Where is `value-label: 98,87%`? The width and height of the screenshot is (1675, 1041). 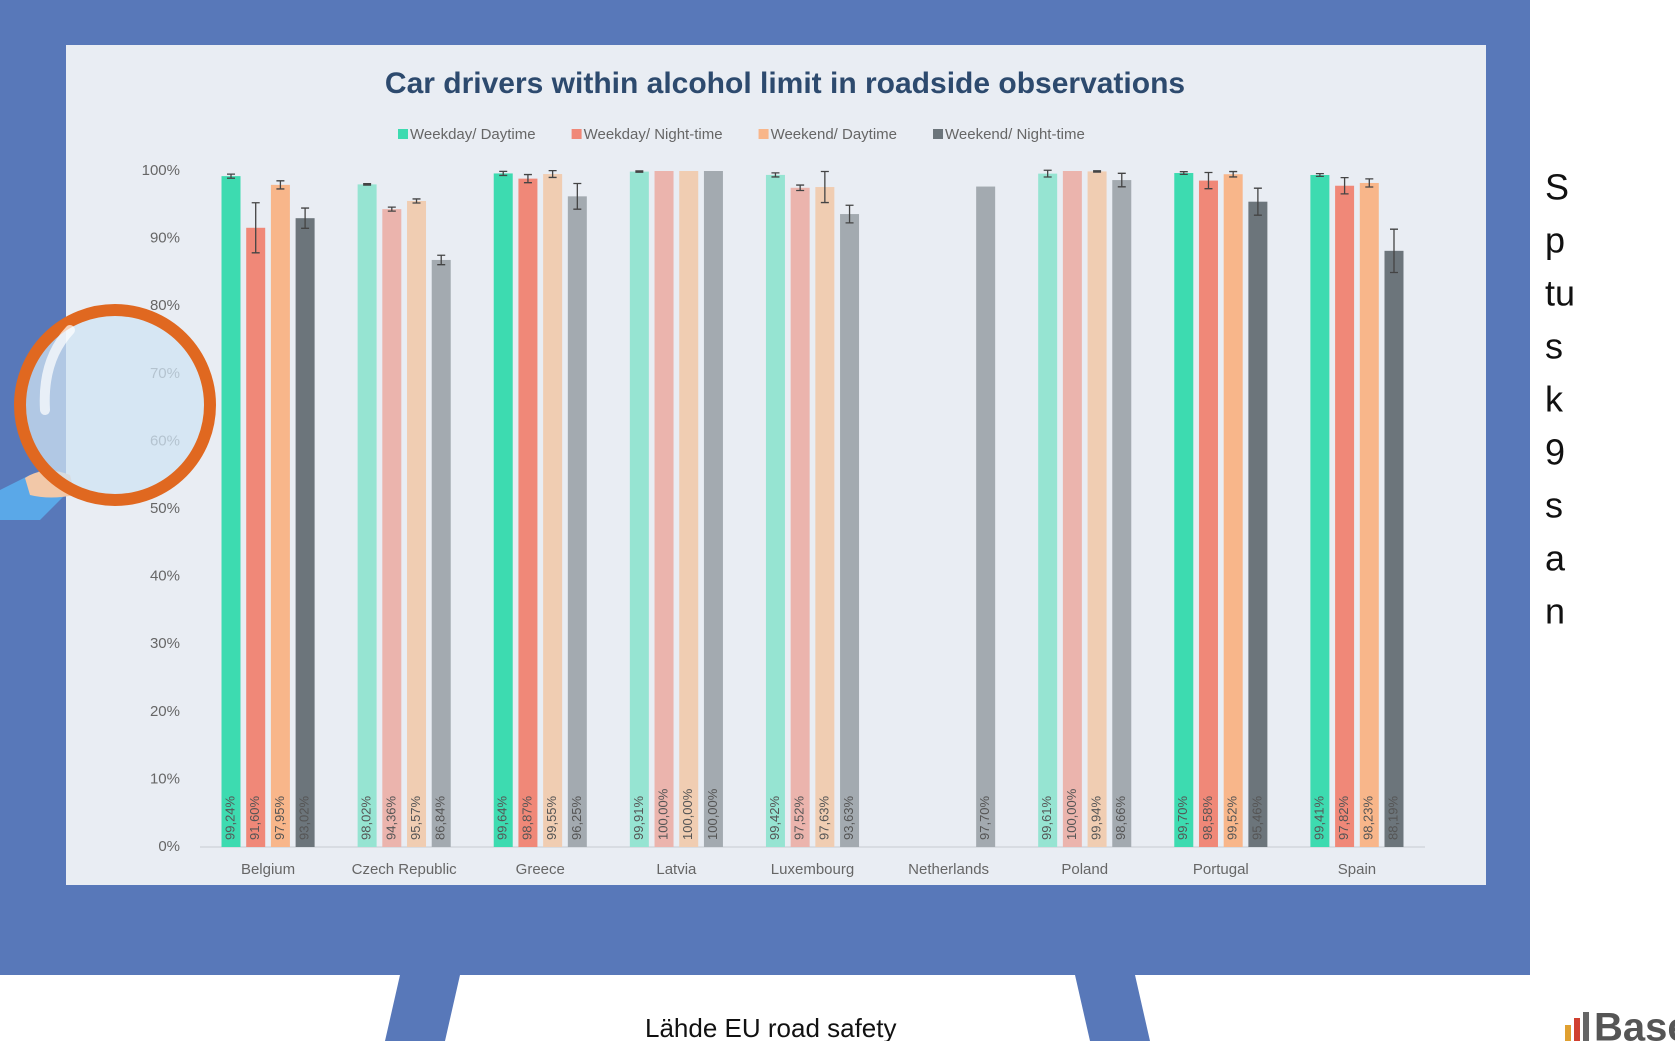 value-label: 98,87% is located at coordinates (526, 817).